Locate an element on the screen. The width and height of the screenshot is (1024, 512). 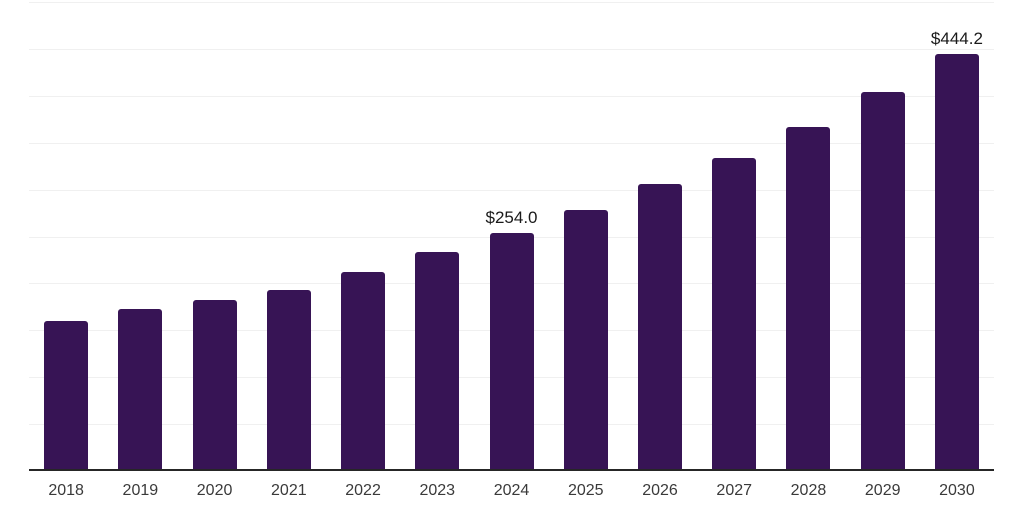
x-tick-2019: 2019 is located at coordinates (140, 490).